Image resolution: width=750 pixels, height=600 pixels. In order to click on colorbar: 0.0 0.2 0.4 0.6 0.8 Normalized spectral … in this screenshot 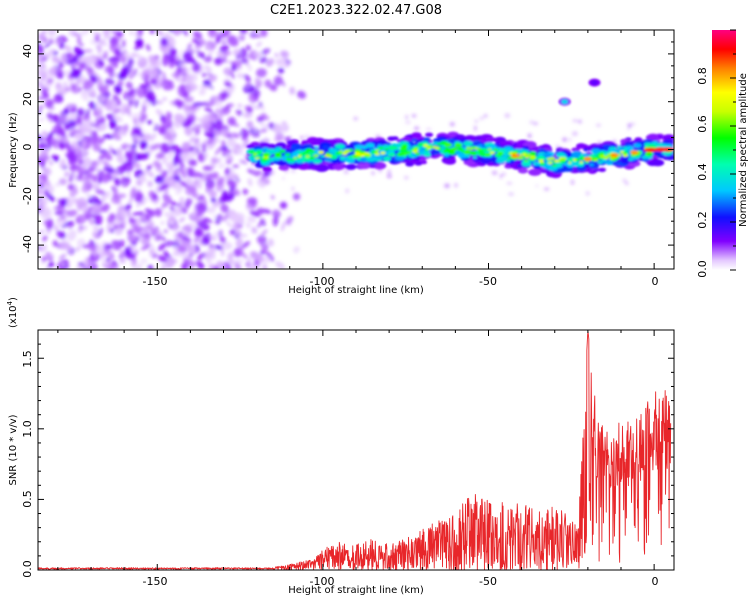, I will do `click(722, 153)`.